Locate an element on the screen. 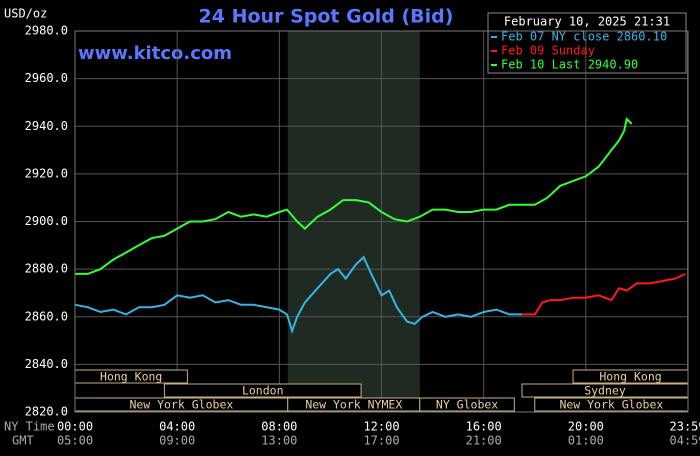  session-label: Sydney is located at coordinates (605, 391).